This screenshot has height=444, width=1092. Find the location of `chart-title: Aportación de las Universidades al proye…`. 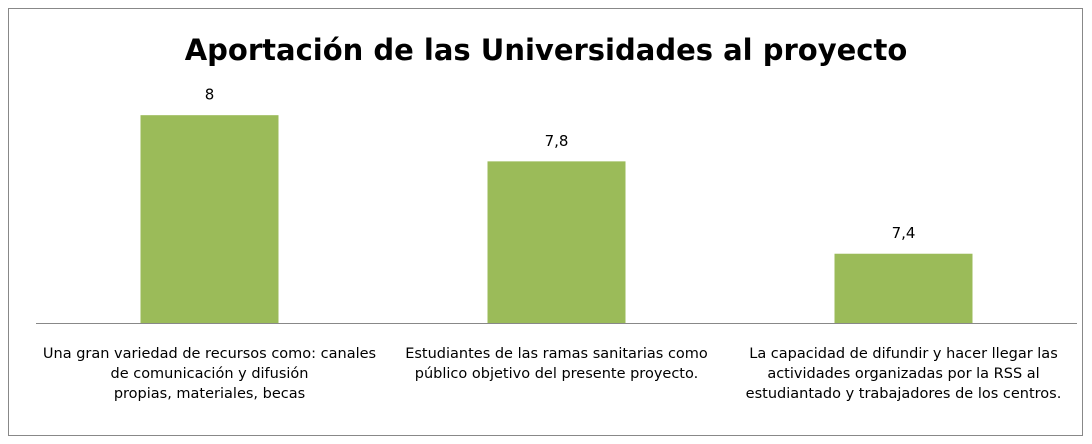

chart-title: Aportación de las Universidades al proye… is located at coordinates (546, 50).